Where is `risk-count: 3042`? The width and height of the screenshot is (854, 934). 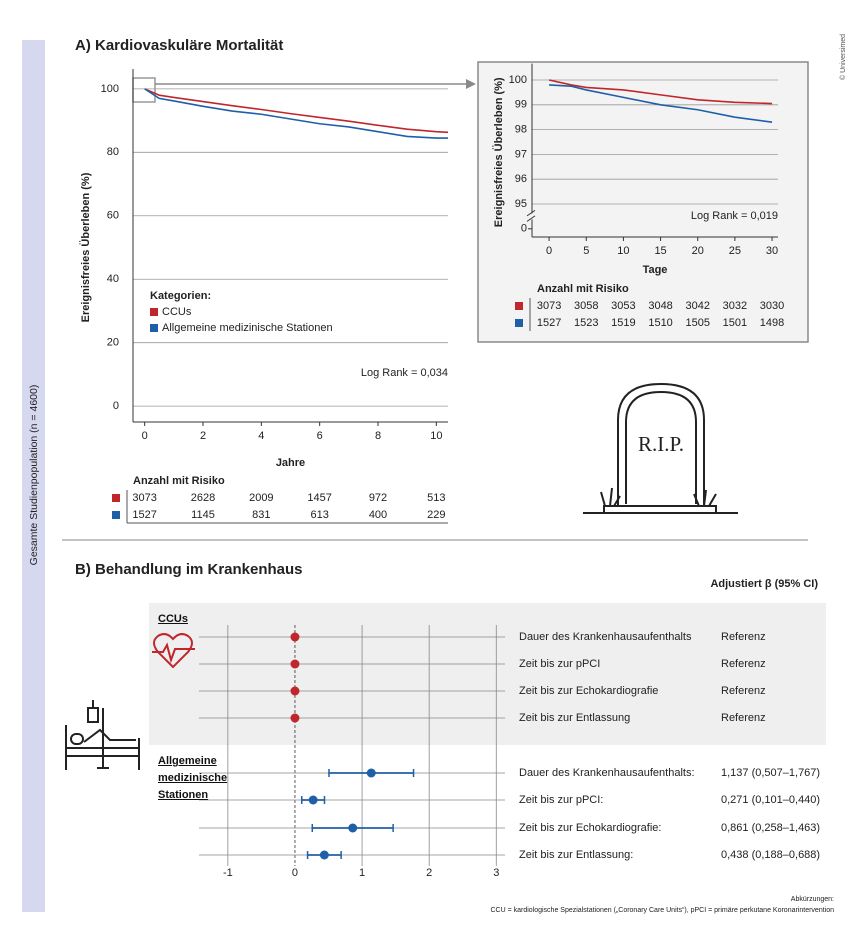 risk-count: 3042 is located at coordinates (697, 306).